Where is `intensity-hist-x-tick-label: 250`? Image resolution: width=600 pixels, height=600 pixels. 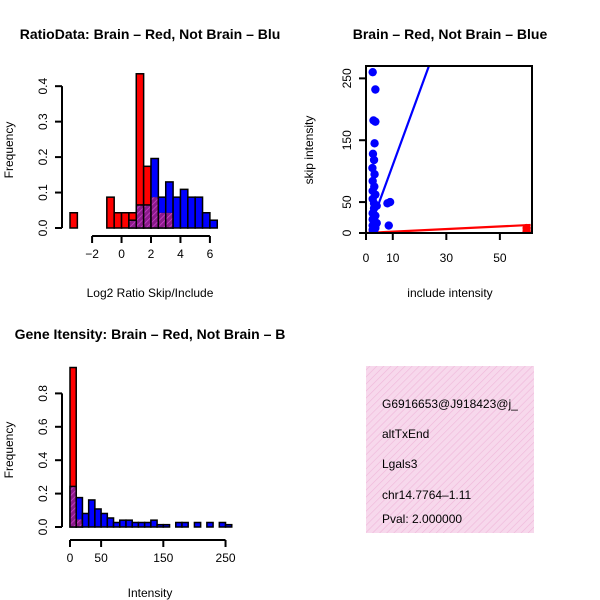
intensity-hist-x-tick-label: 250 is located at coordinates (226, 558).